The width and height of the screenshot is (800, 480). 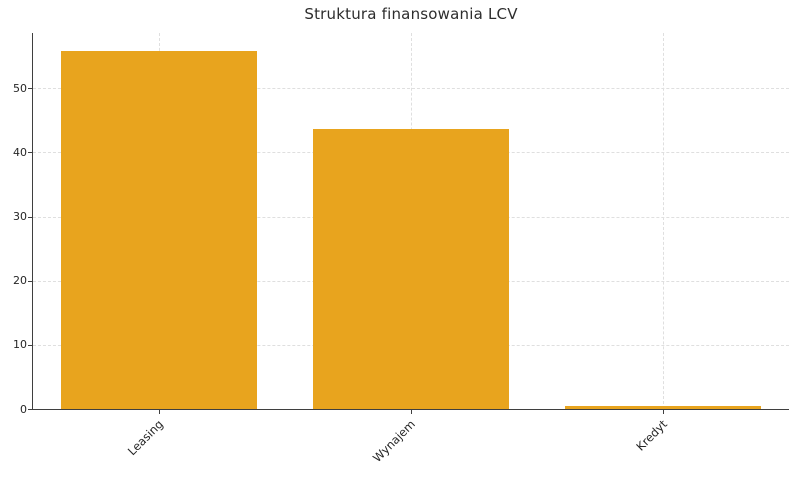 What do you see at coordinates (20, 152) in the screenshot?
I see `y-tick-label-40: 40` at bounding box center [20, 152].